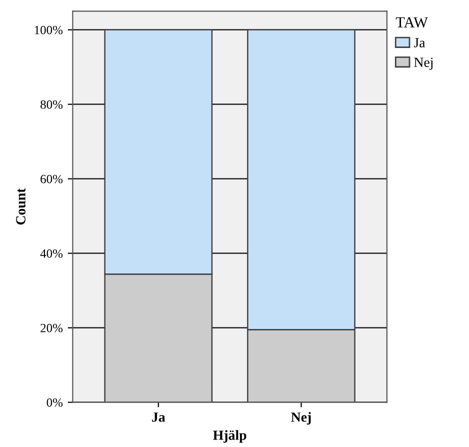 This screenshot has height=447, width=469. What do you see at coordinates (51, 253) in the screenshot?
I see `y-tick-label: 40%` at bounding box center [51, 253].